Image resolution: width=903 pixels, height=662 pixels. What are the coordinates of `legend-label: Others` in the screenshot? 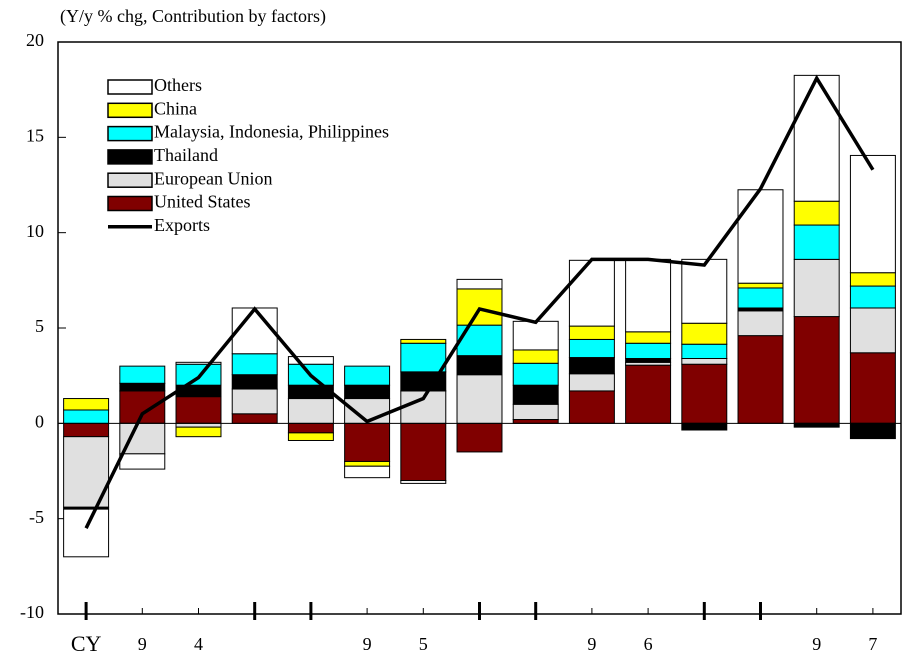 It's located at (178, 85).